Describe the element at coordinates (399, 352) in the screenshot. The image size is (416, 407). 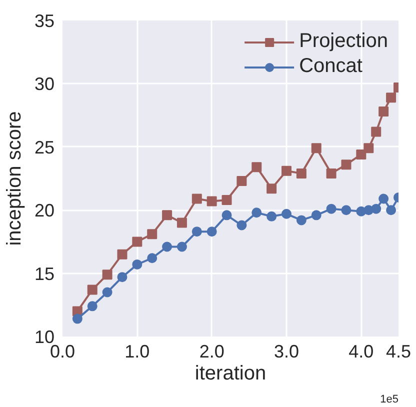
I see `x-tick-label: 4.5` at that location.